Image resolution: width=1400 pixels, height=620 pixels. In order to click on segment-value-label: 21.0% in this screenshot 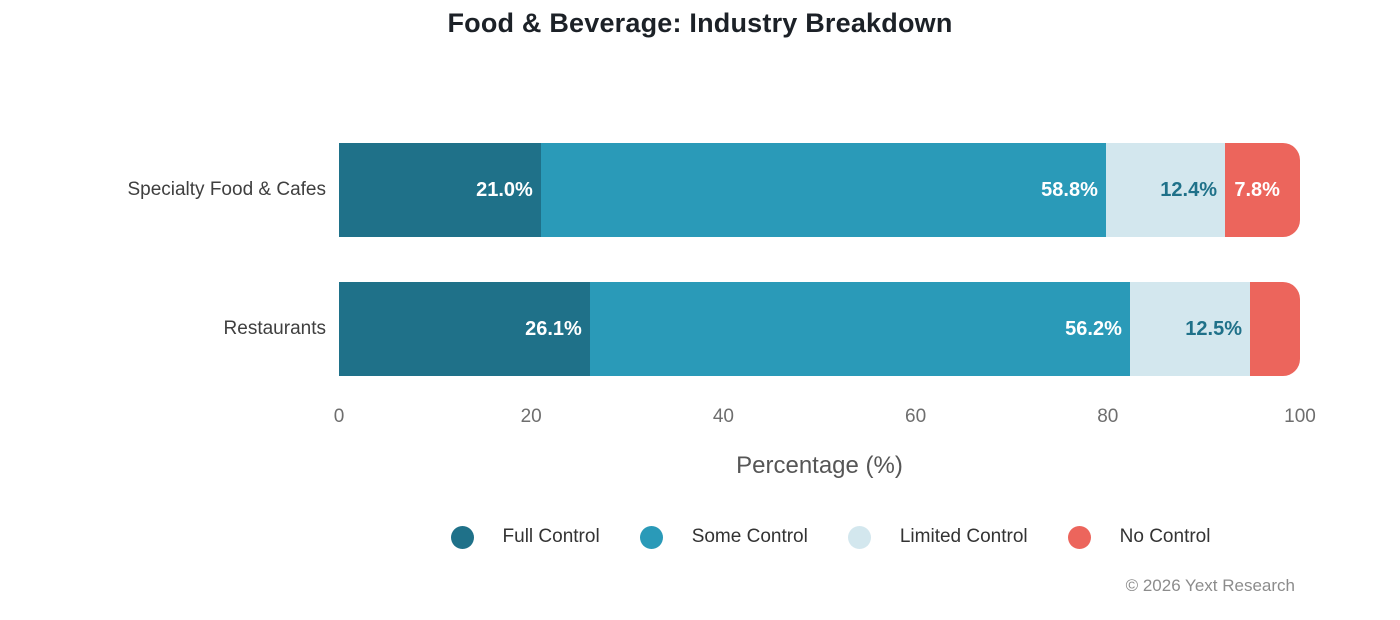, I will do `click(504, 189)`.